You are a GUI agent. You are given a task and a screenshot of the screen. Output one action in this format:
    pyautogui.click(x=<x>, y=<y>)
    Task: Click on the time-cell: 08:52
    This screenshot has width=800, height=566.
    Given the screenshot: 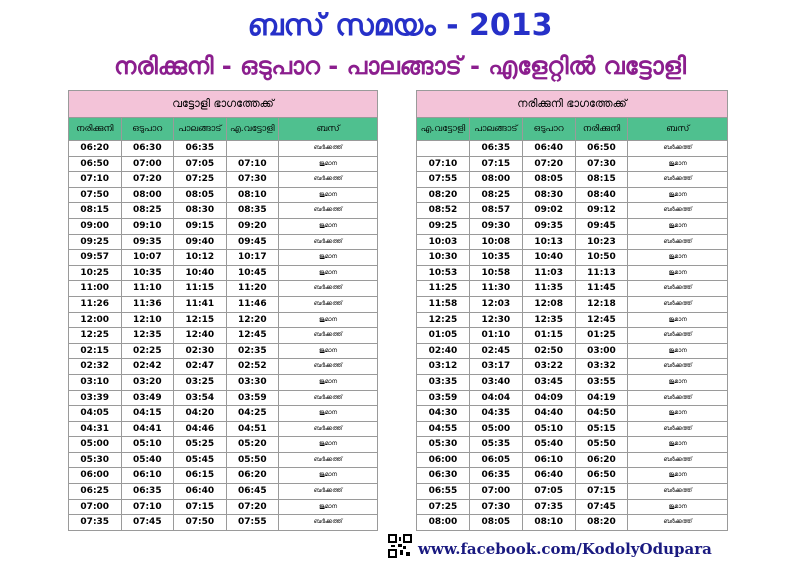 What is the action you would take?
    pyautogui.click(x=443, y=210)
    